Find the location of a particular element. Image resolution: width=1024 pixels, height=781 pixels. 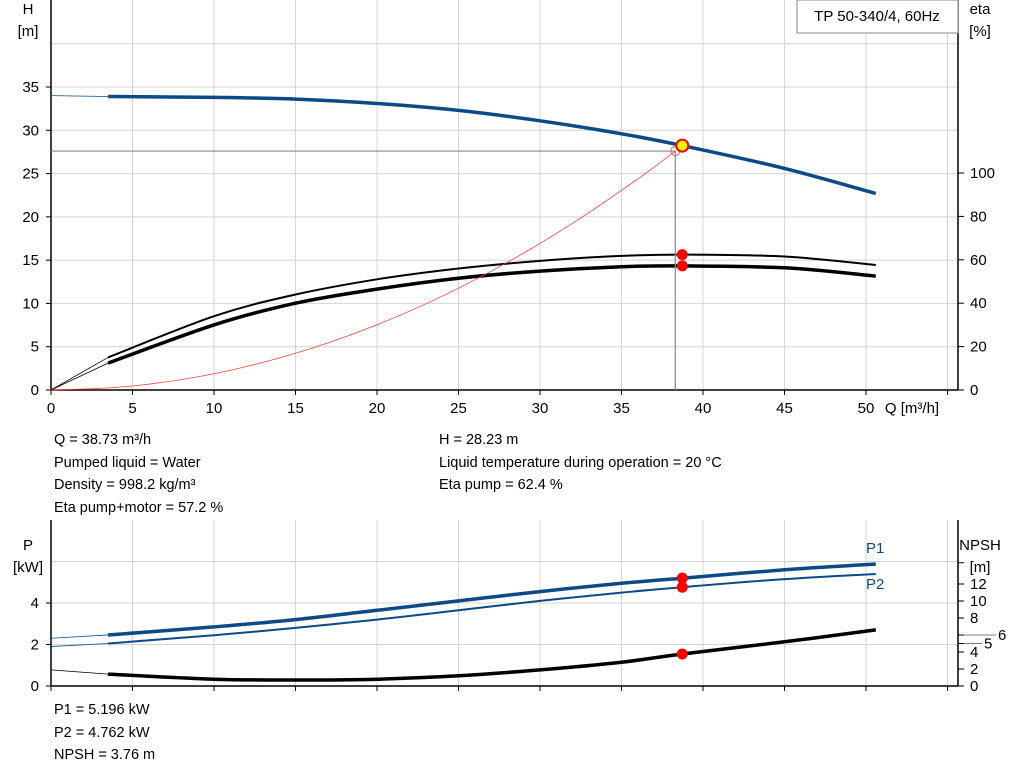

y-tick-label-left: 5 is located at coordinates (35, 347).